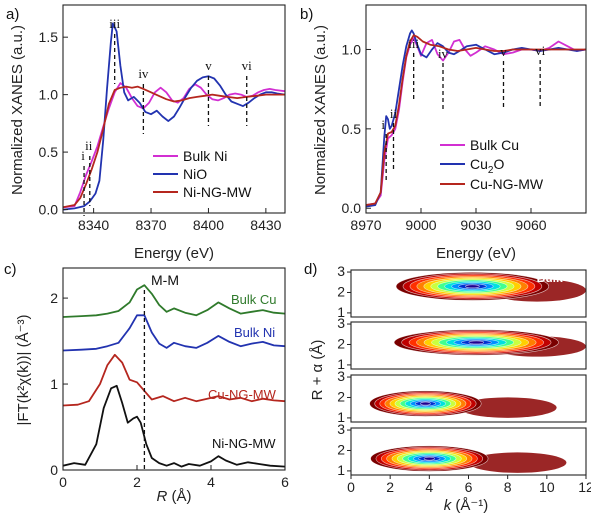  Describe the element at coordinates (494, 145) in the screenshot. I see `legend-label-bulk-cu: Bulk Cu` at that location.